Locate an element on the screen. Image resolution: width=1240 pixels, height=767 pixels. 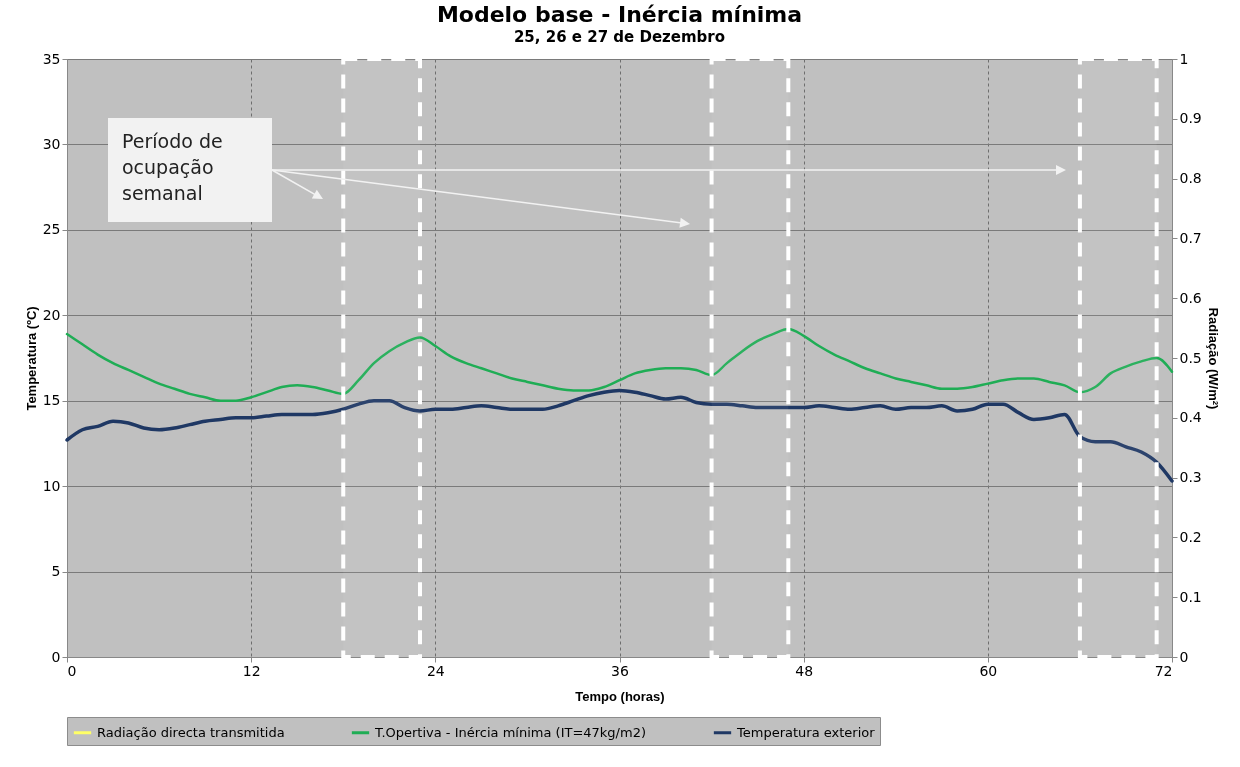
legend-label: T.Opertiva - Inércia mínima (IT=47kg/m2) is located at coordinates (510, 732).